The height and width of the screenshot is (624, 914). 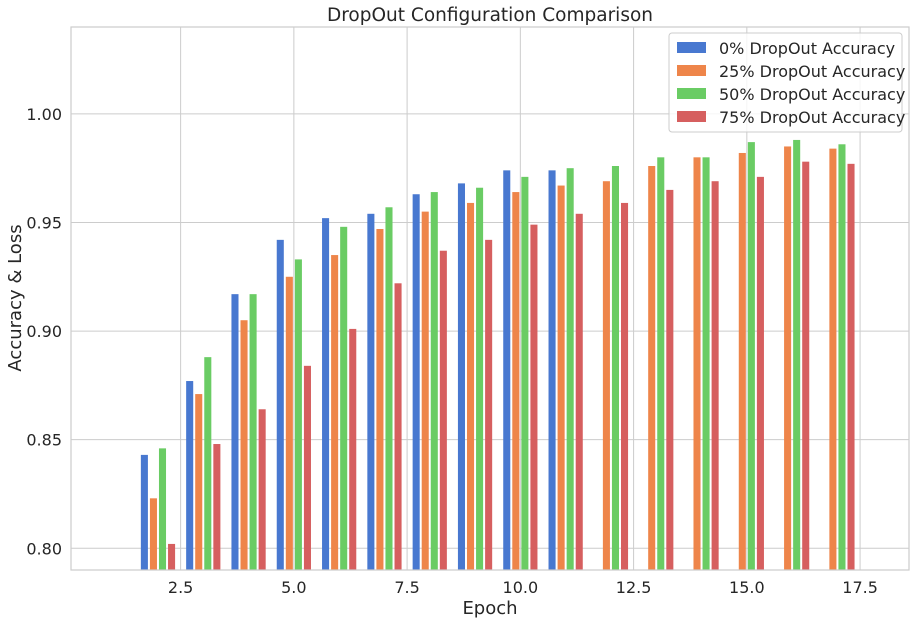 What do you see at coordinates (293, 587) in the screenshot?
I see `x-tick-label: 5.0` at bounding box center [293, 587].